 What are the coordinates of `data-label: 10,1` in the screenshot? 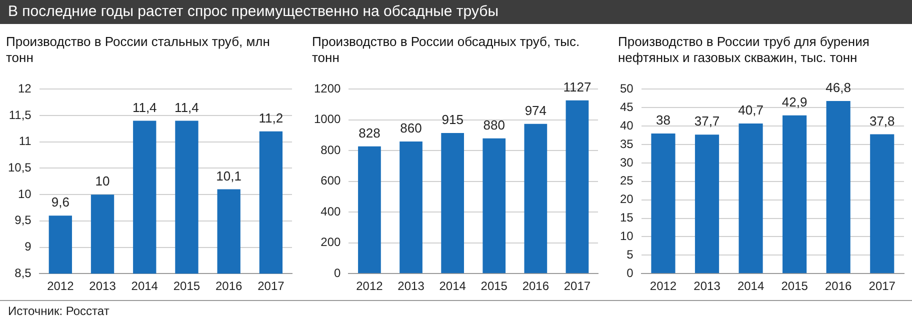 It's located at (229, 176).